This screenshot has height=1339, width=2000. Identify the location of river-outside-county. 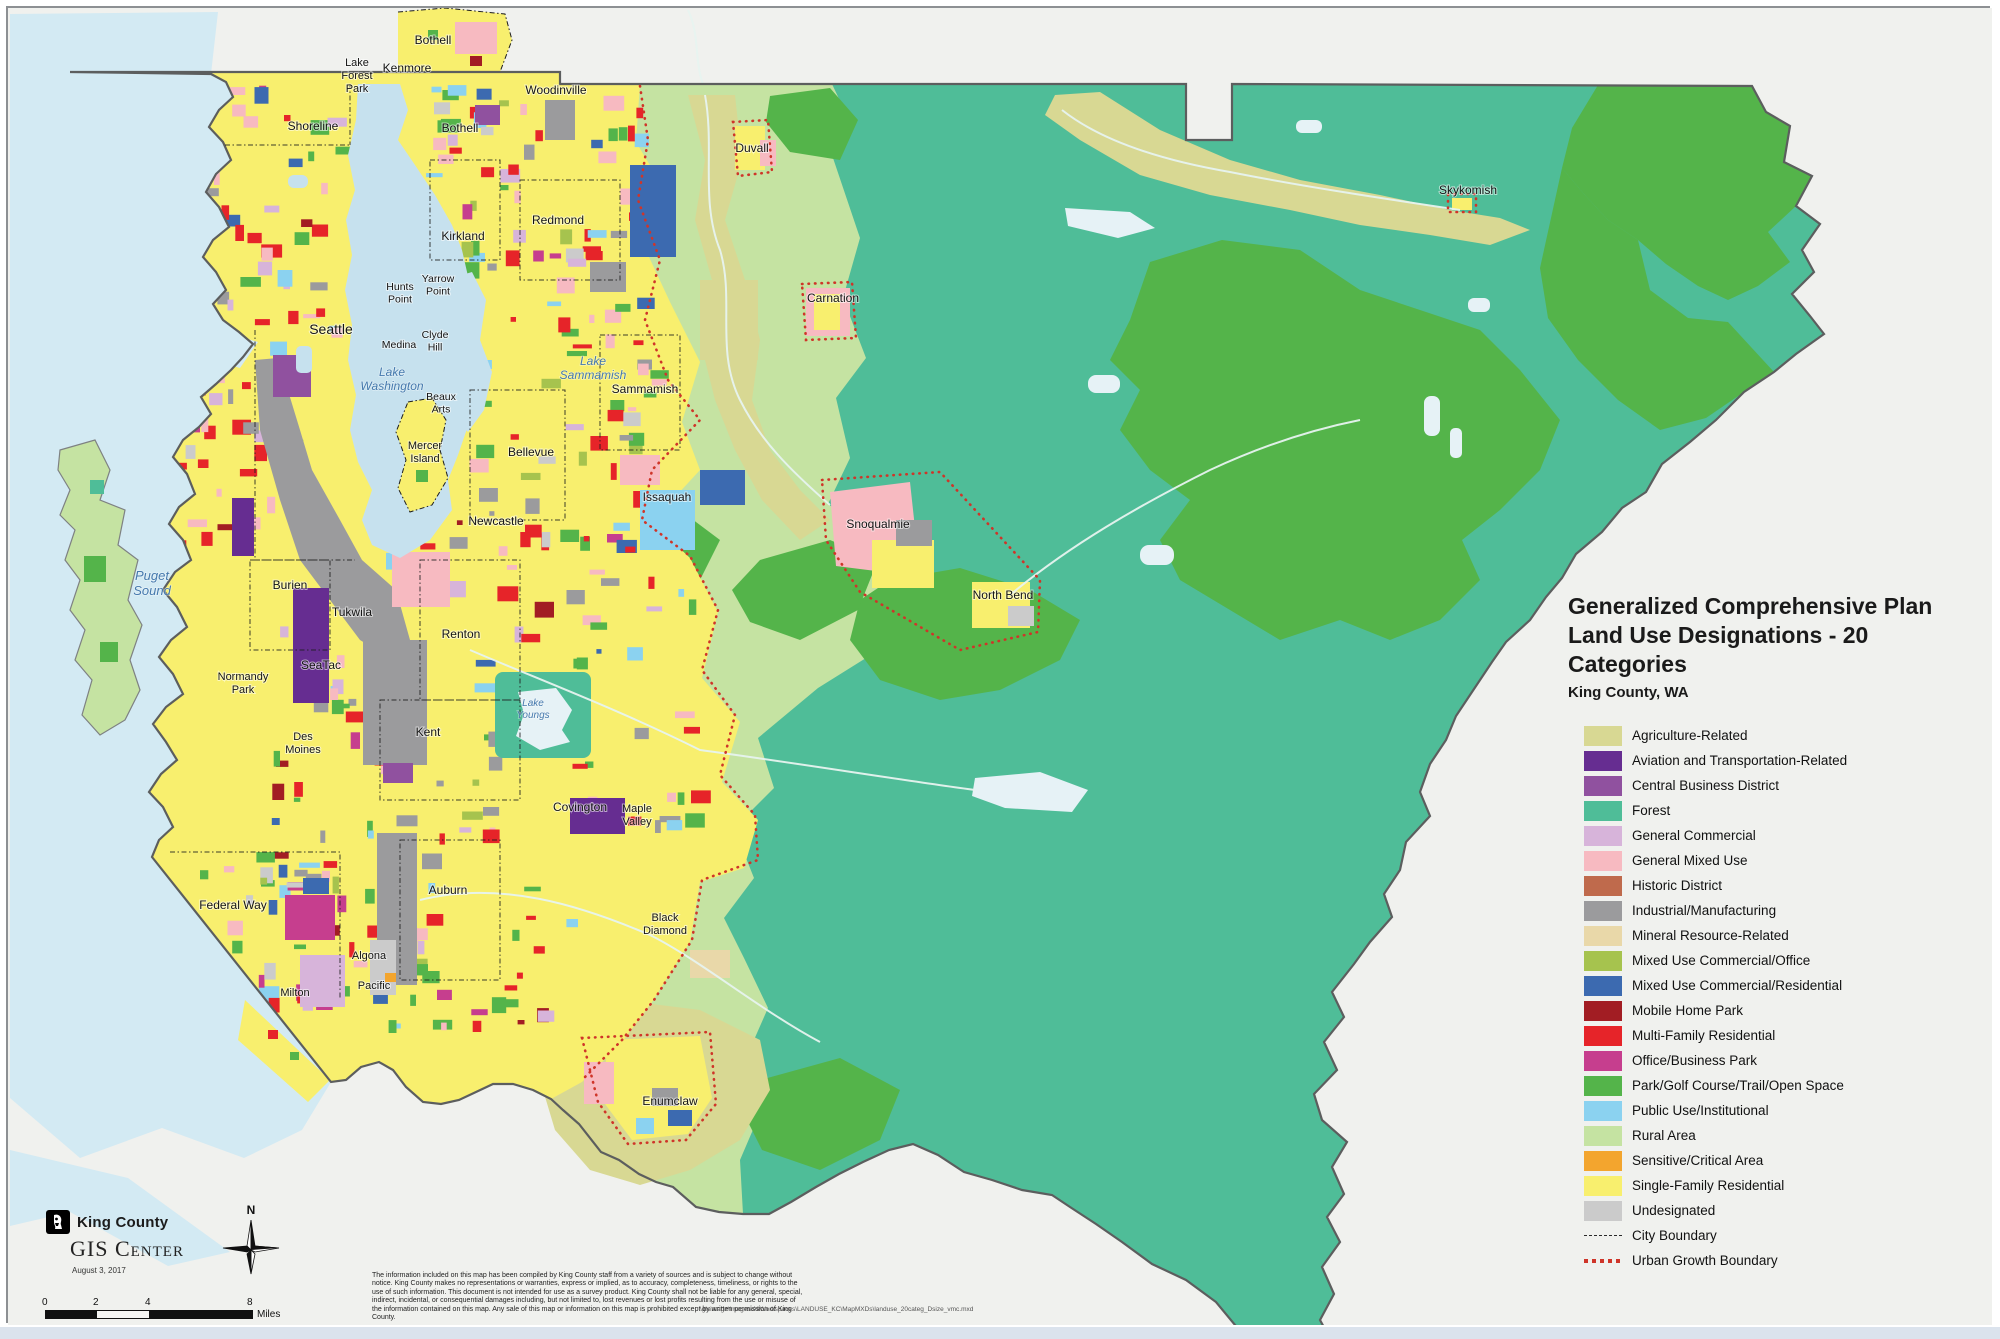
(695, 47).